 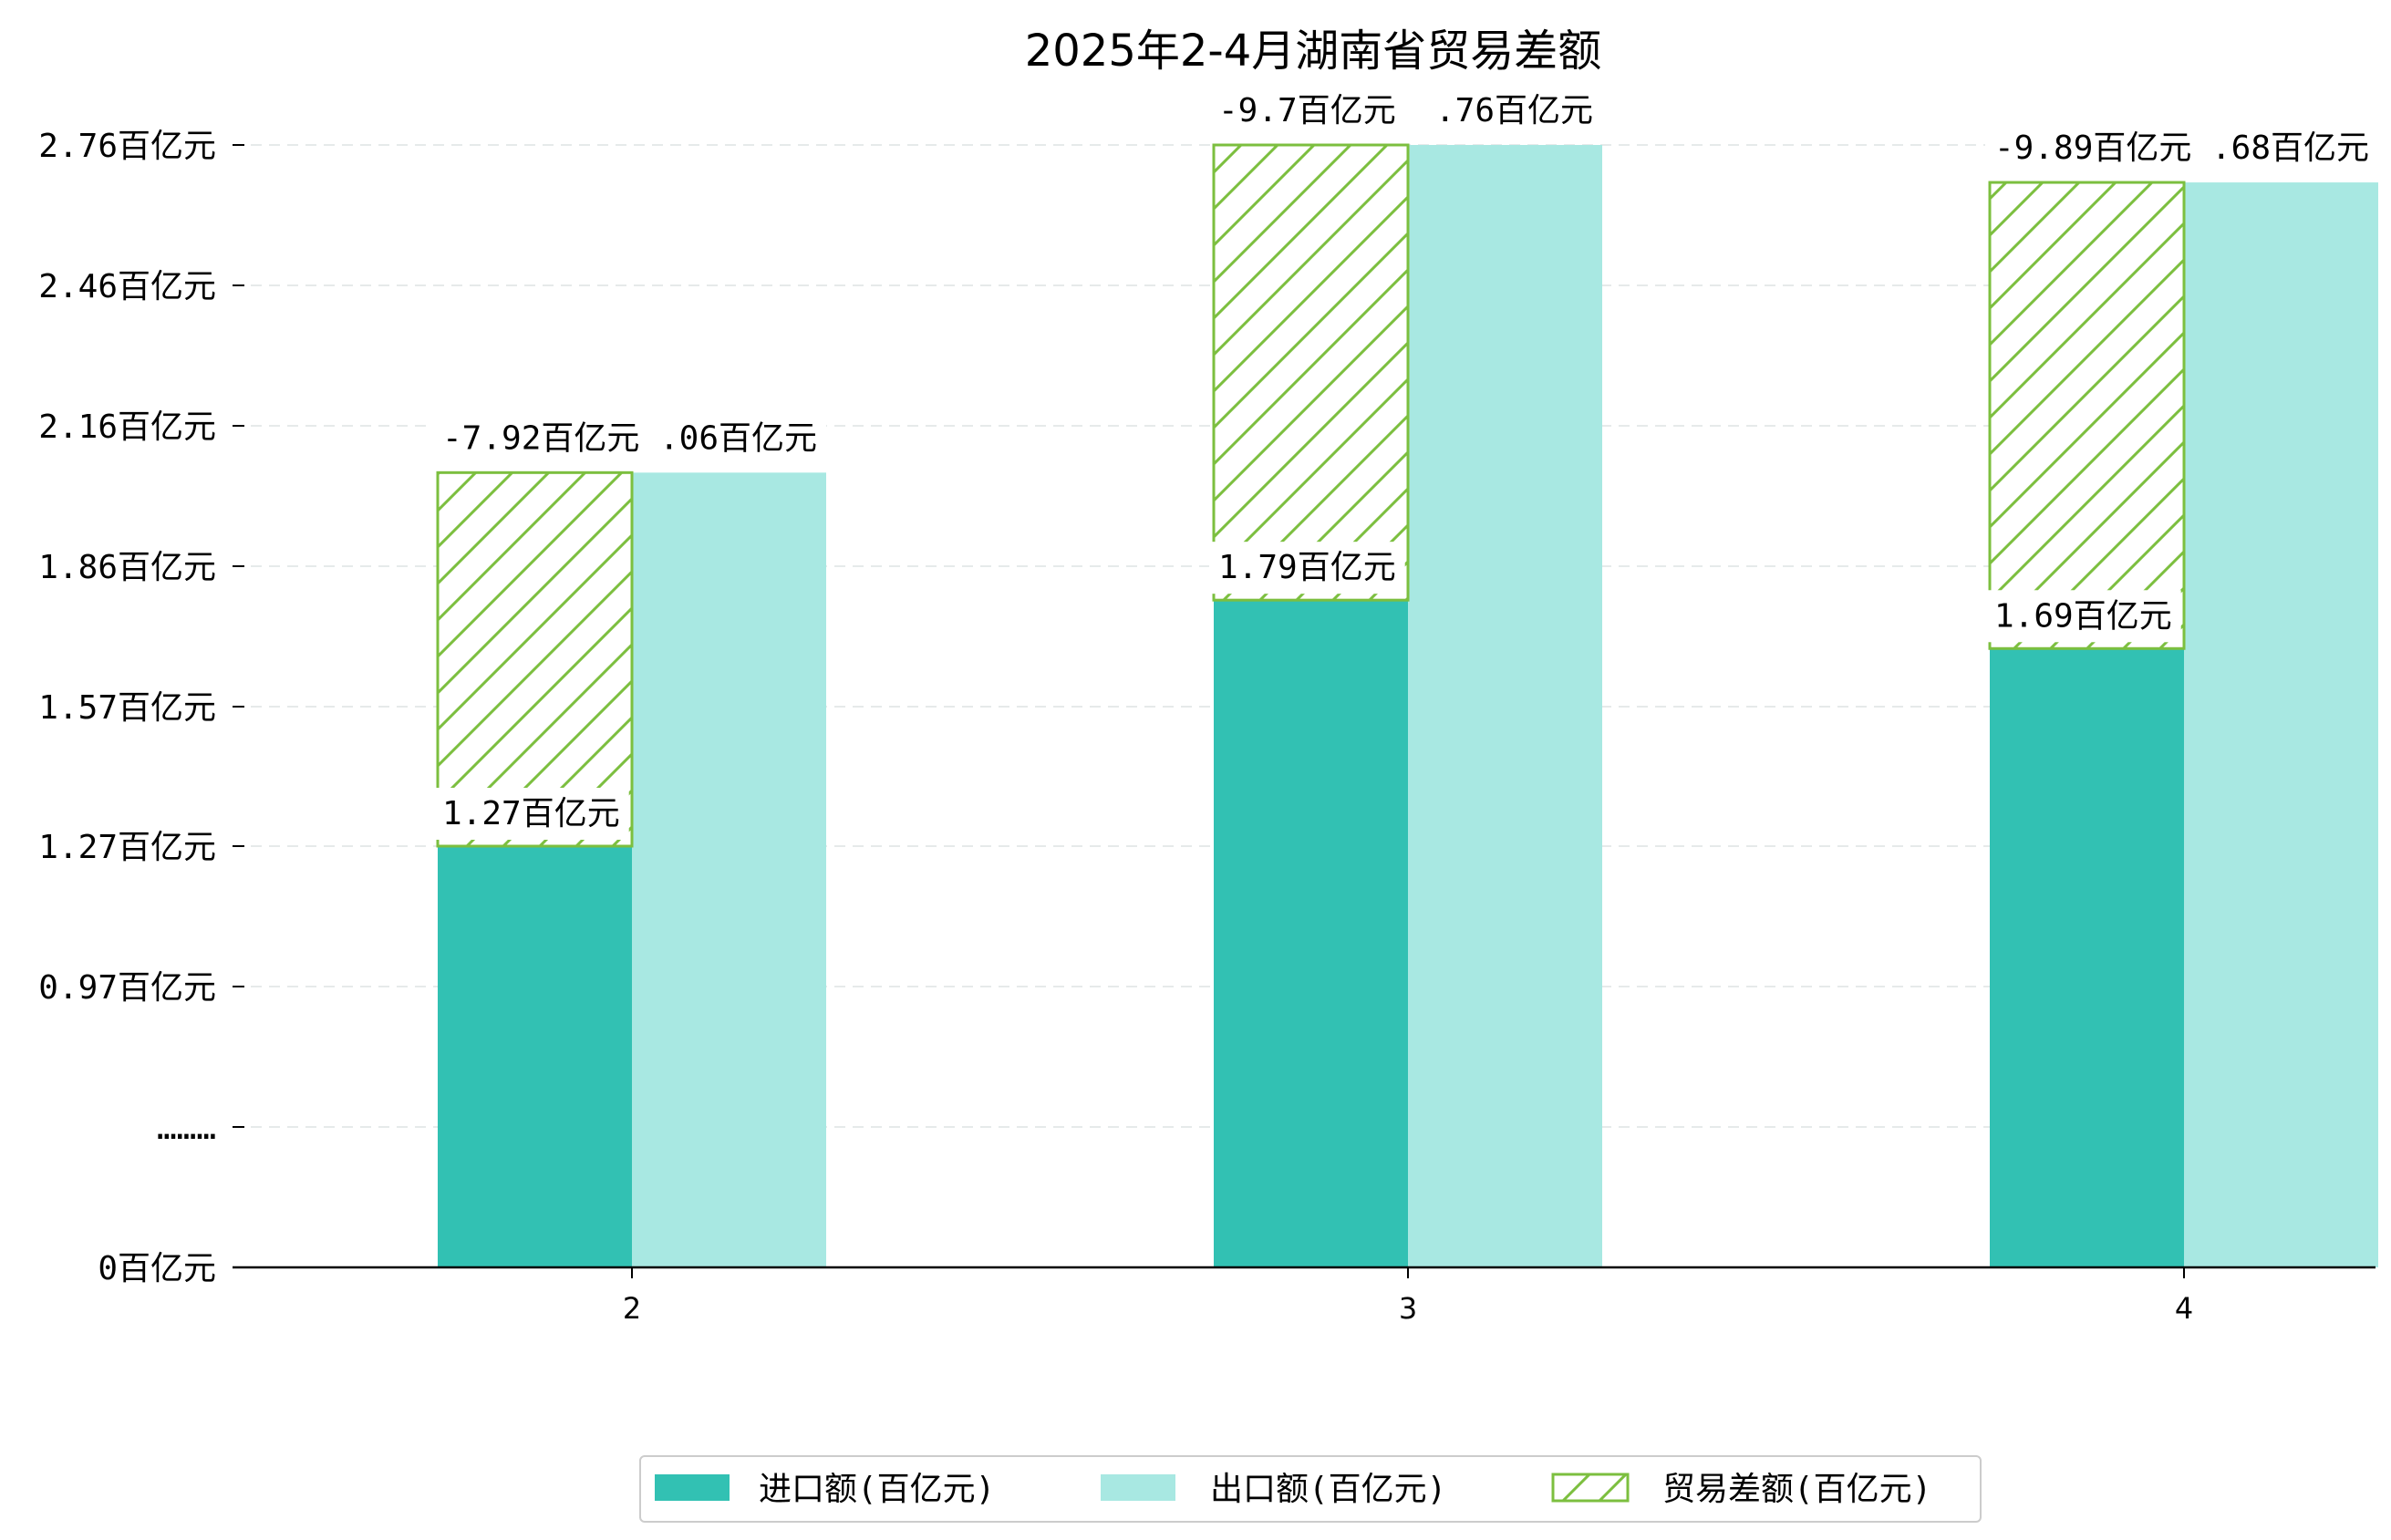 I want to click on data-label: -9.7百亿元, so click(x=1307, y=111).